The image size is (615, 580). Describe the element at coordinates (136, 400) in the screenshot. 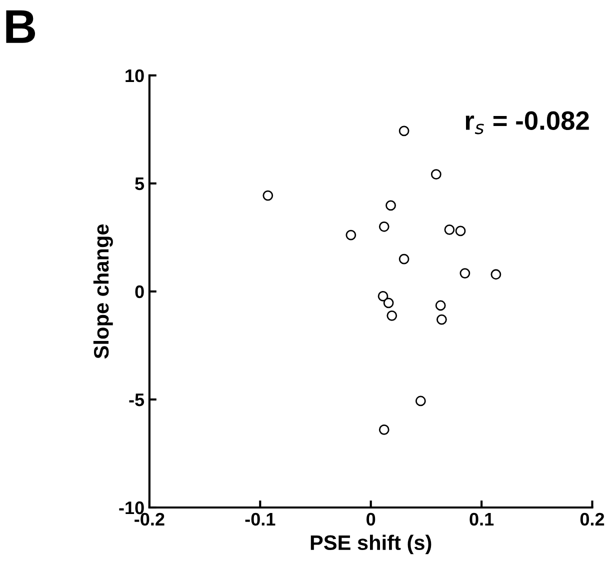

I see `y-tick-label: -5` at that location.